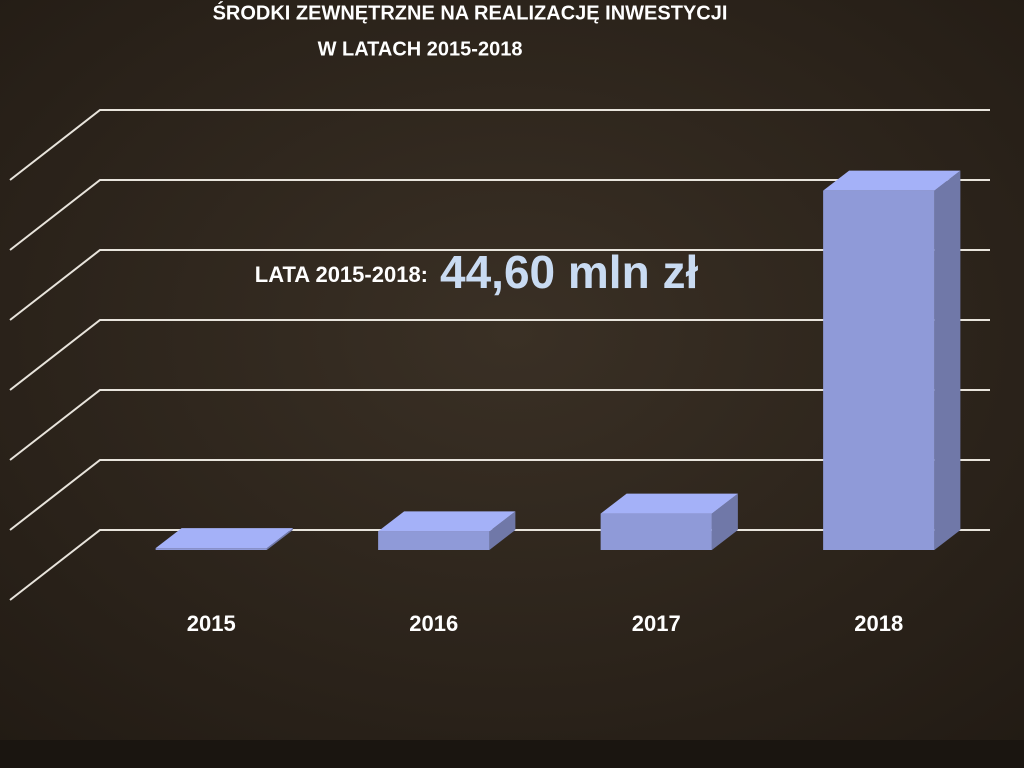 The height and width of the screenshot is (768, 1024). I want to click on chart-subtitle: W LATACH 2015-2018, so click(420, 49).